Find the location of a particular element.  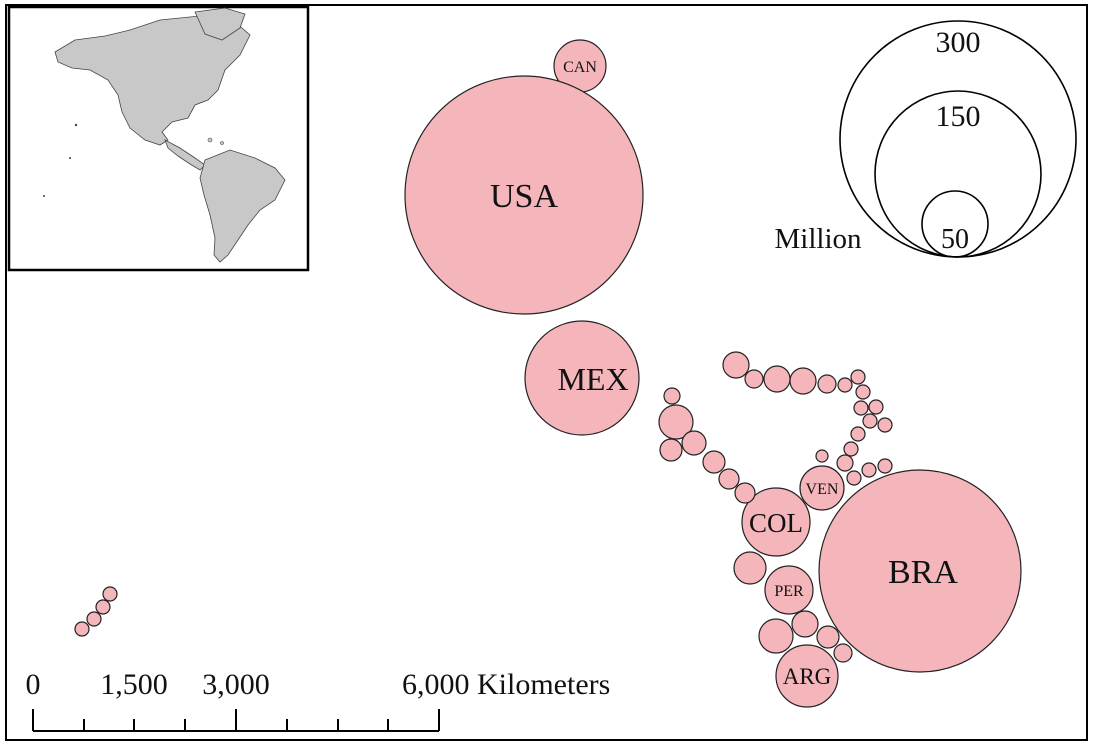

bubble-per is located at coordinates (789, 590).